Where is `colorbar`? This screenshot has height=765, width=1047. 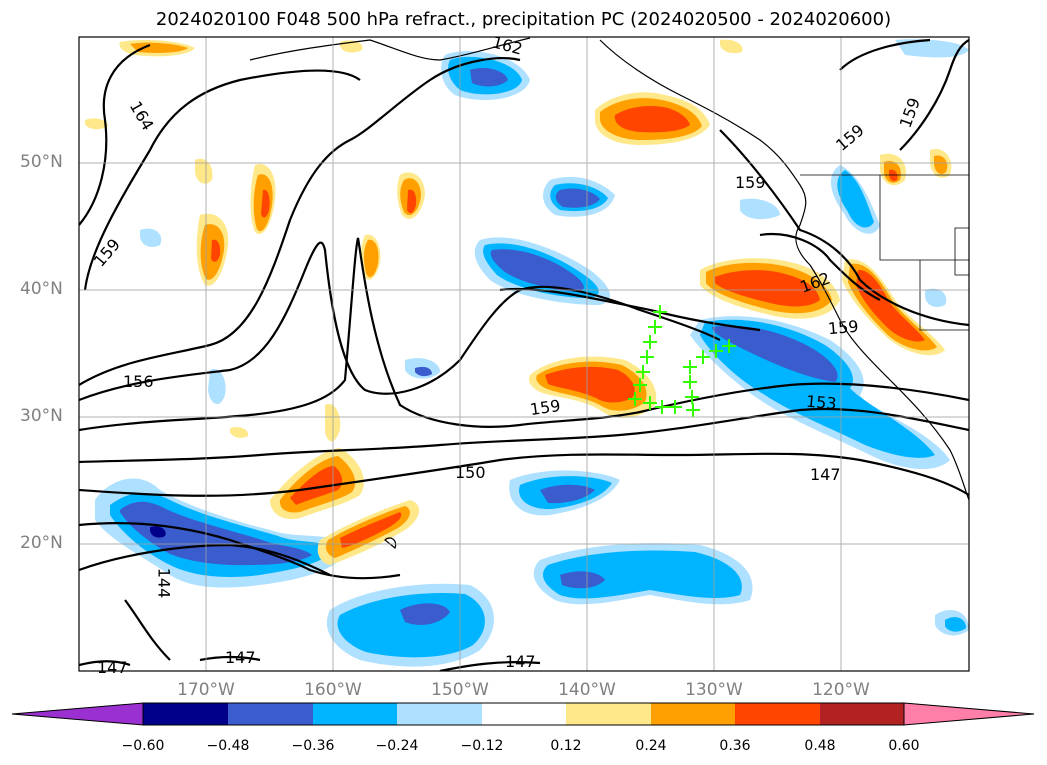
colorbar is located at coordinates (523, 714).